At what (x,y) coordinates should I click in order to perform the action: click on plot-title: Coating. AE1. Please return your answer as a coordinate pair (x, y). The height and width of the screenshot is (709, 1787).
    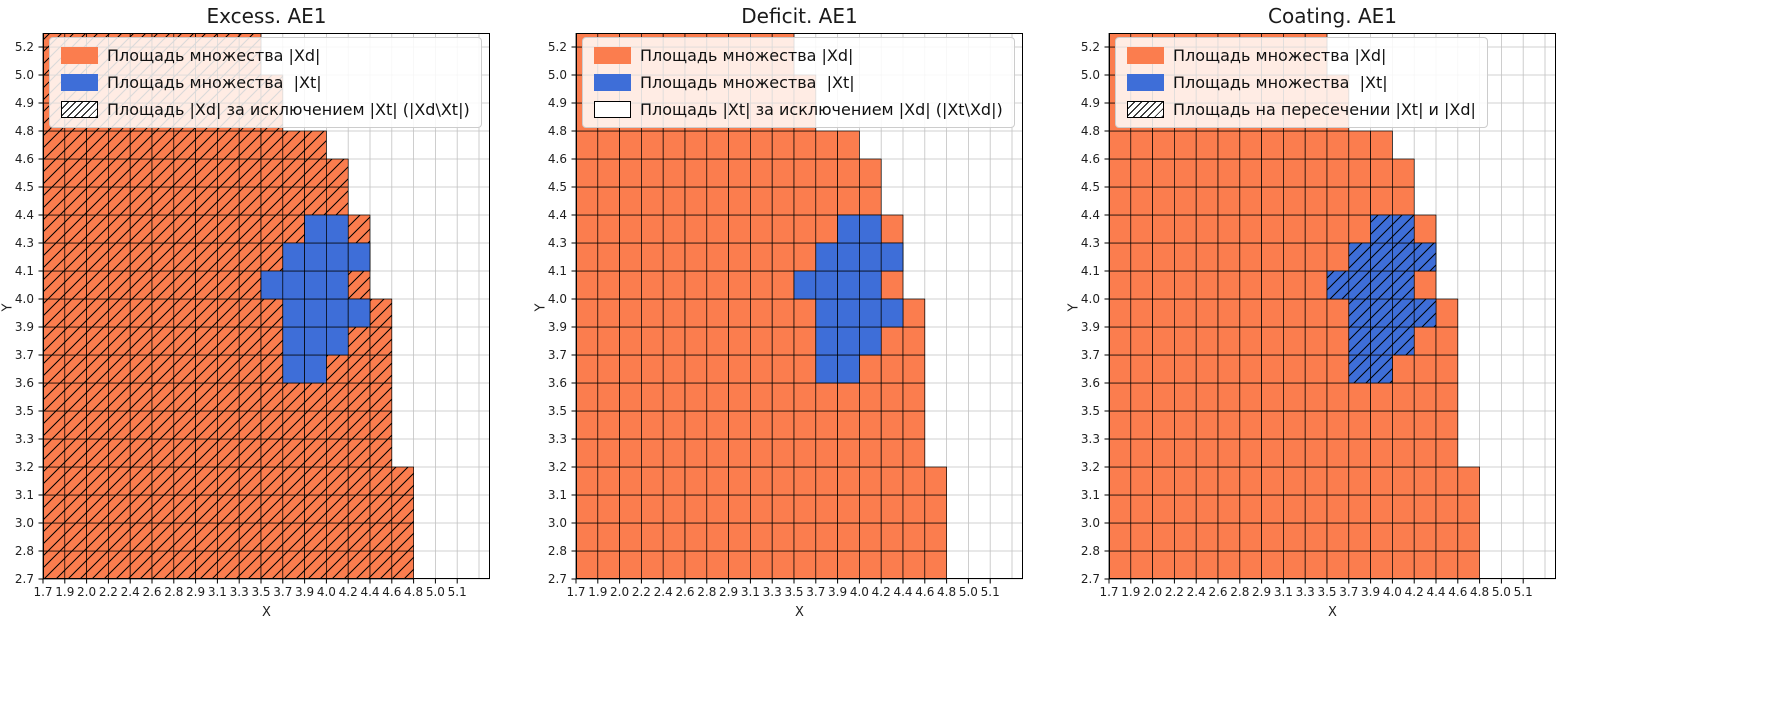
    Looking at the image, I should click on (1332, 16).